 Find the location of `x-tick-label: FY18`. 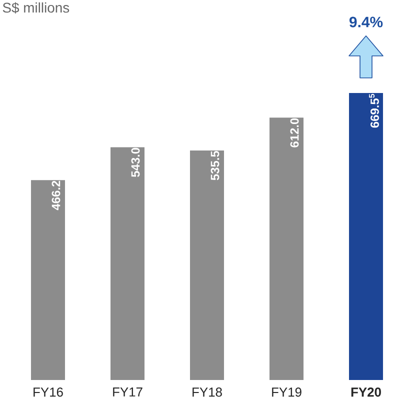

x-tick-label: FY18 is located at coordinates (207, 392).